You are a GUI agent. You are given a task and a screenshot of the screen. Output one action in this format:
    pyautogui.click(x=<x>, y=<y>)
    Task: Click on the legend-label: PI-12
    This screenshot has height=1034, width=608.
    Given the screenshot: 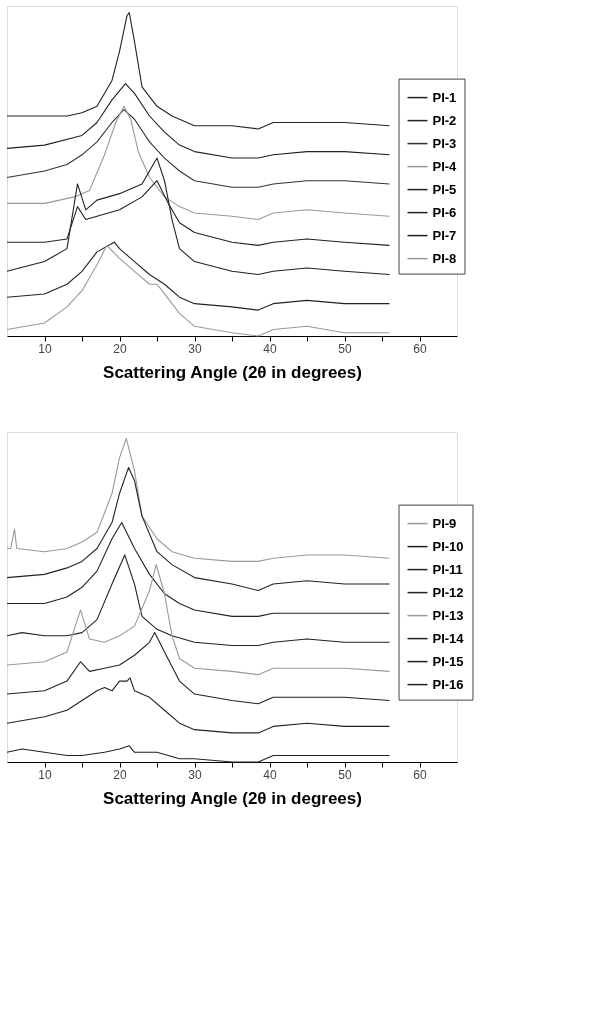 What is the action you would take?
    pyautogui.click(x=448, y=592)
    